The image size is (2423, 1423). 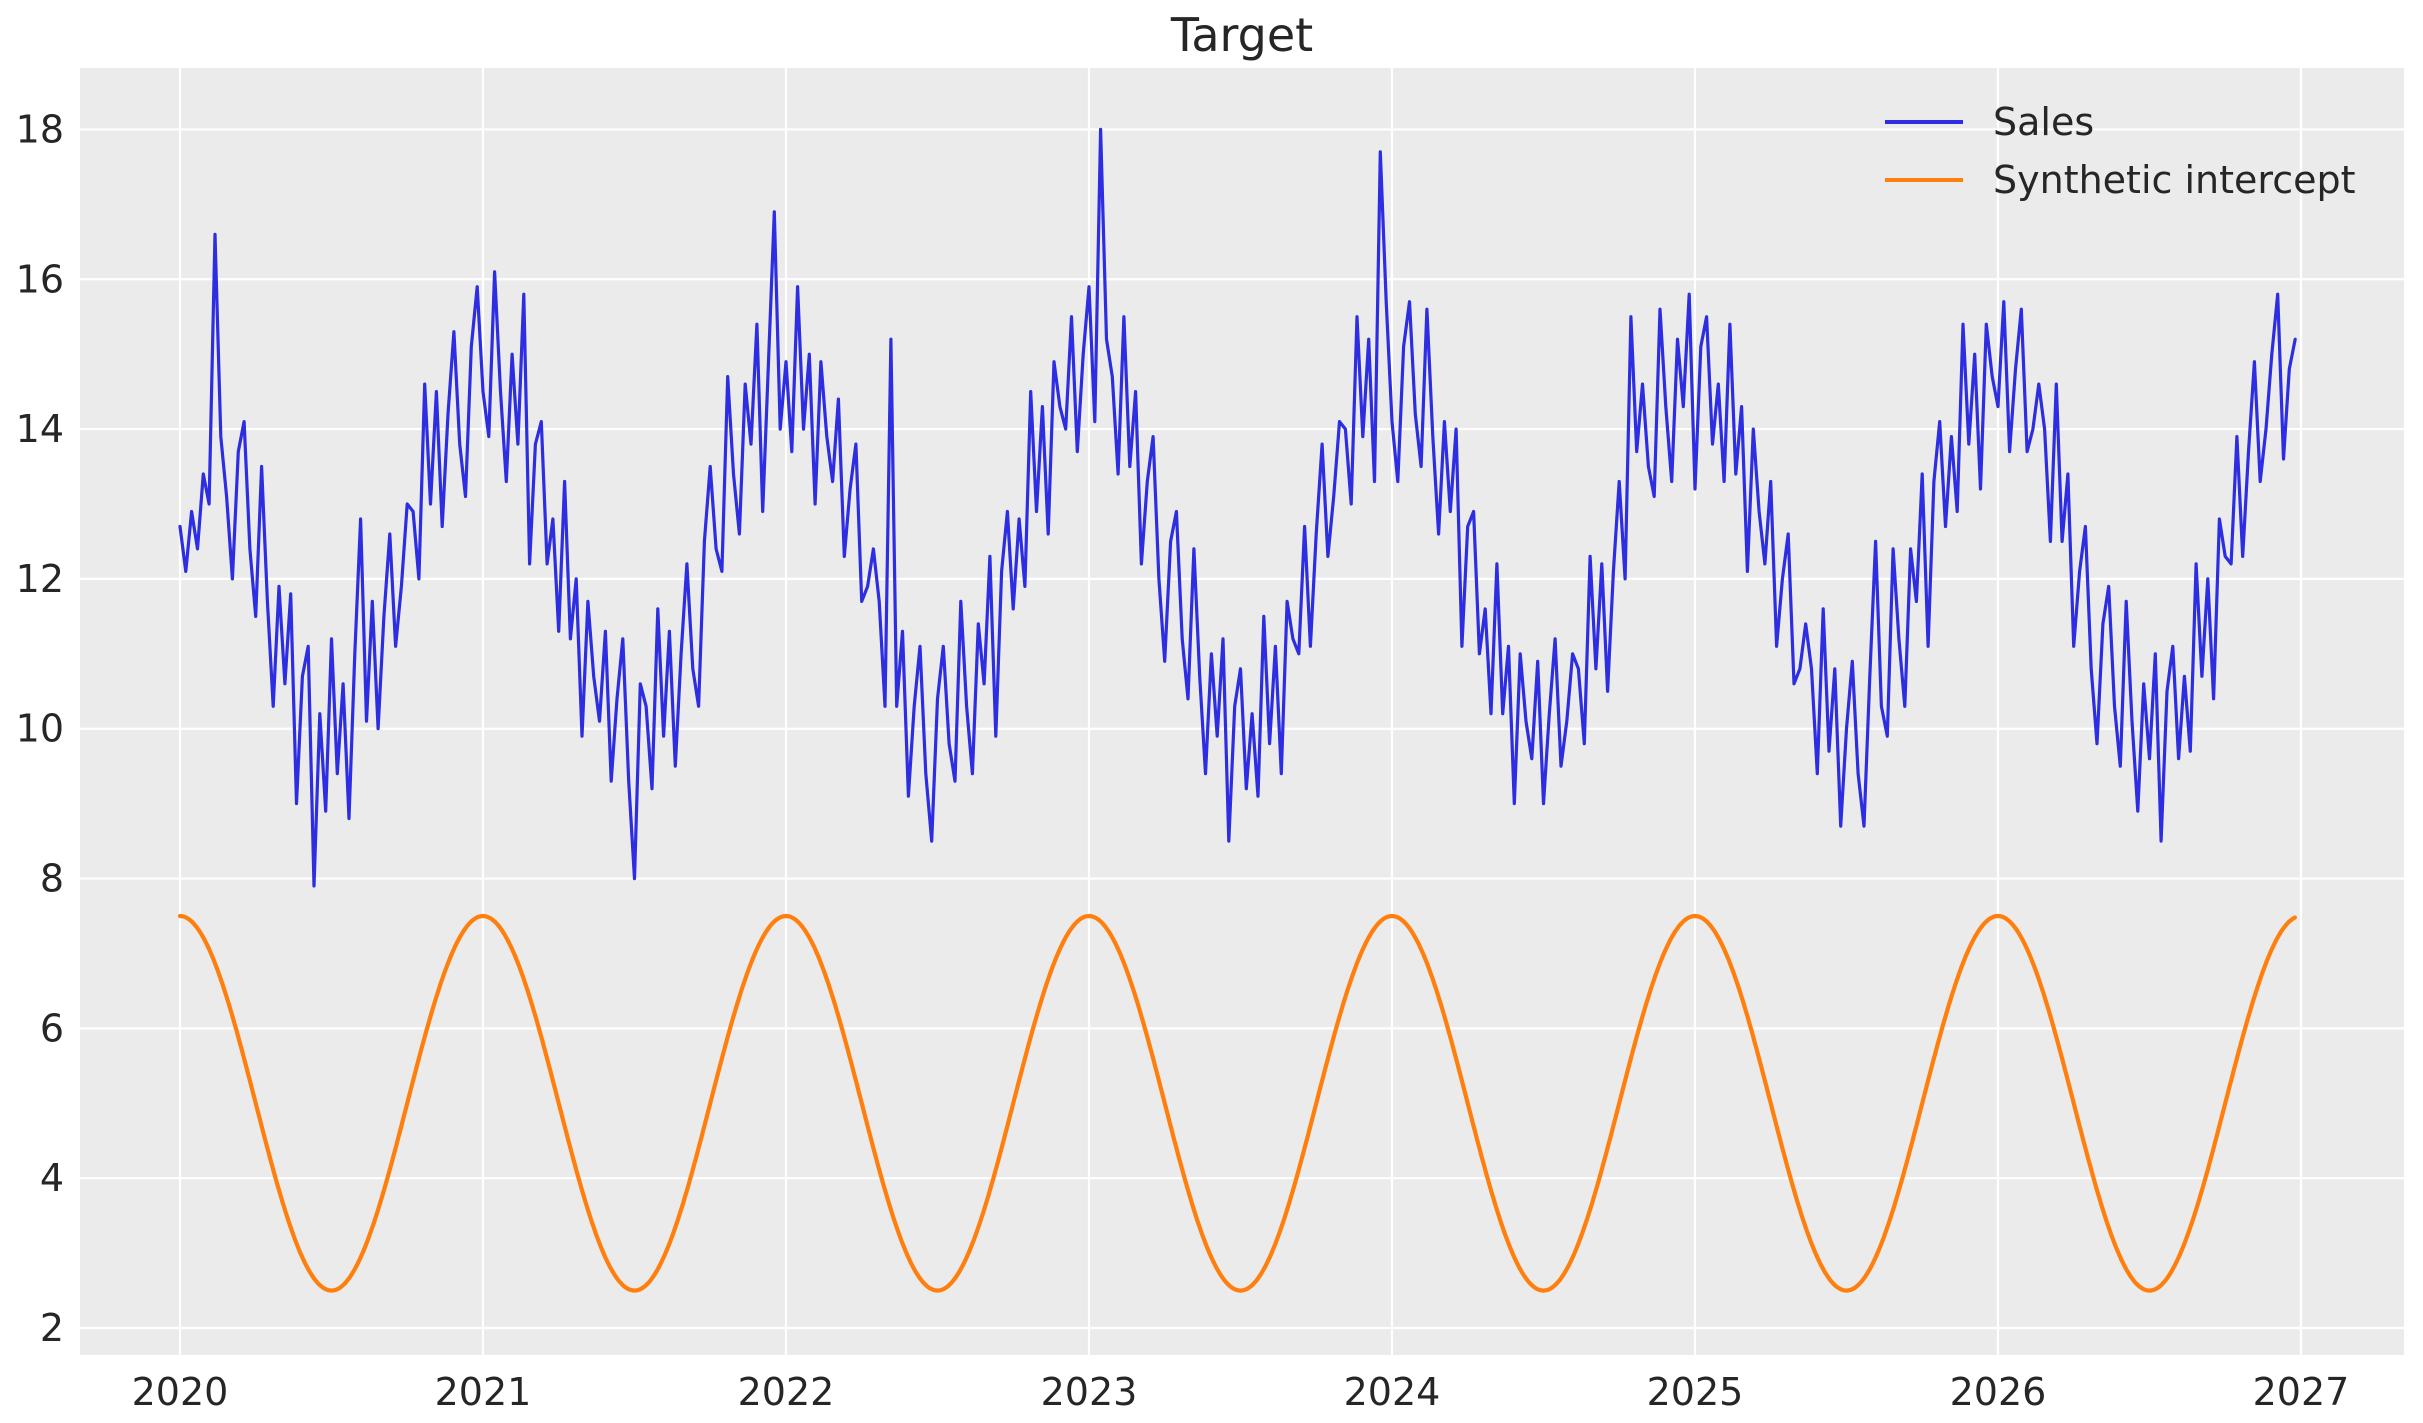 I want to click on y-tick-label: 6, so click(x=52, y=1028).